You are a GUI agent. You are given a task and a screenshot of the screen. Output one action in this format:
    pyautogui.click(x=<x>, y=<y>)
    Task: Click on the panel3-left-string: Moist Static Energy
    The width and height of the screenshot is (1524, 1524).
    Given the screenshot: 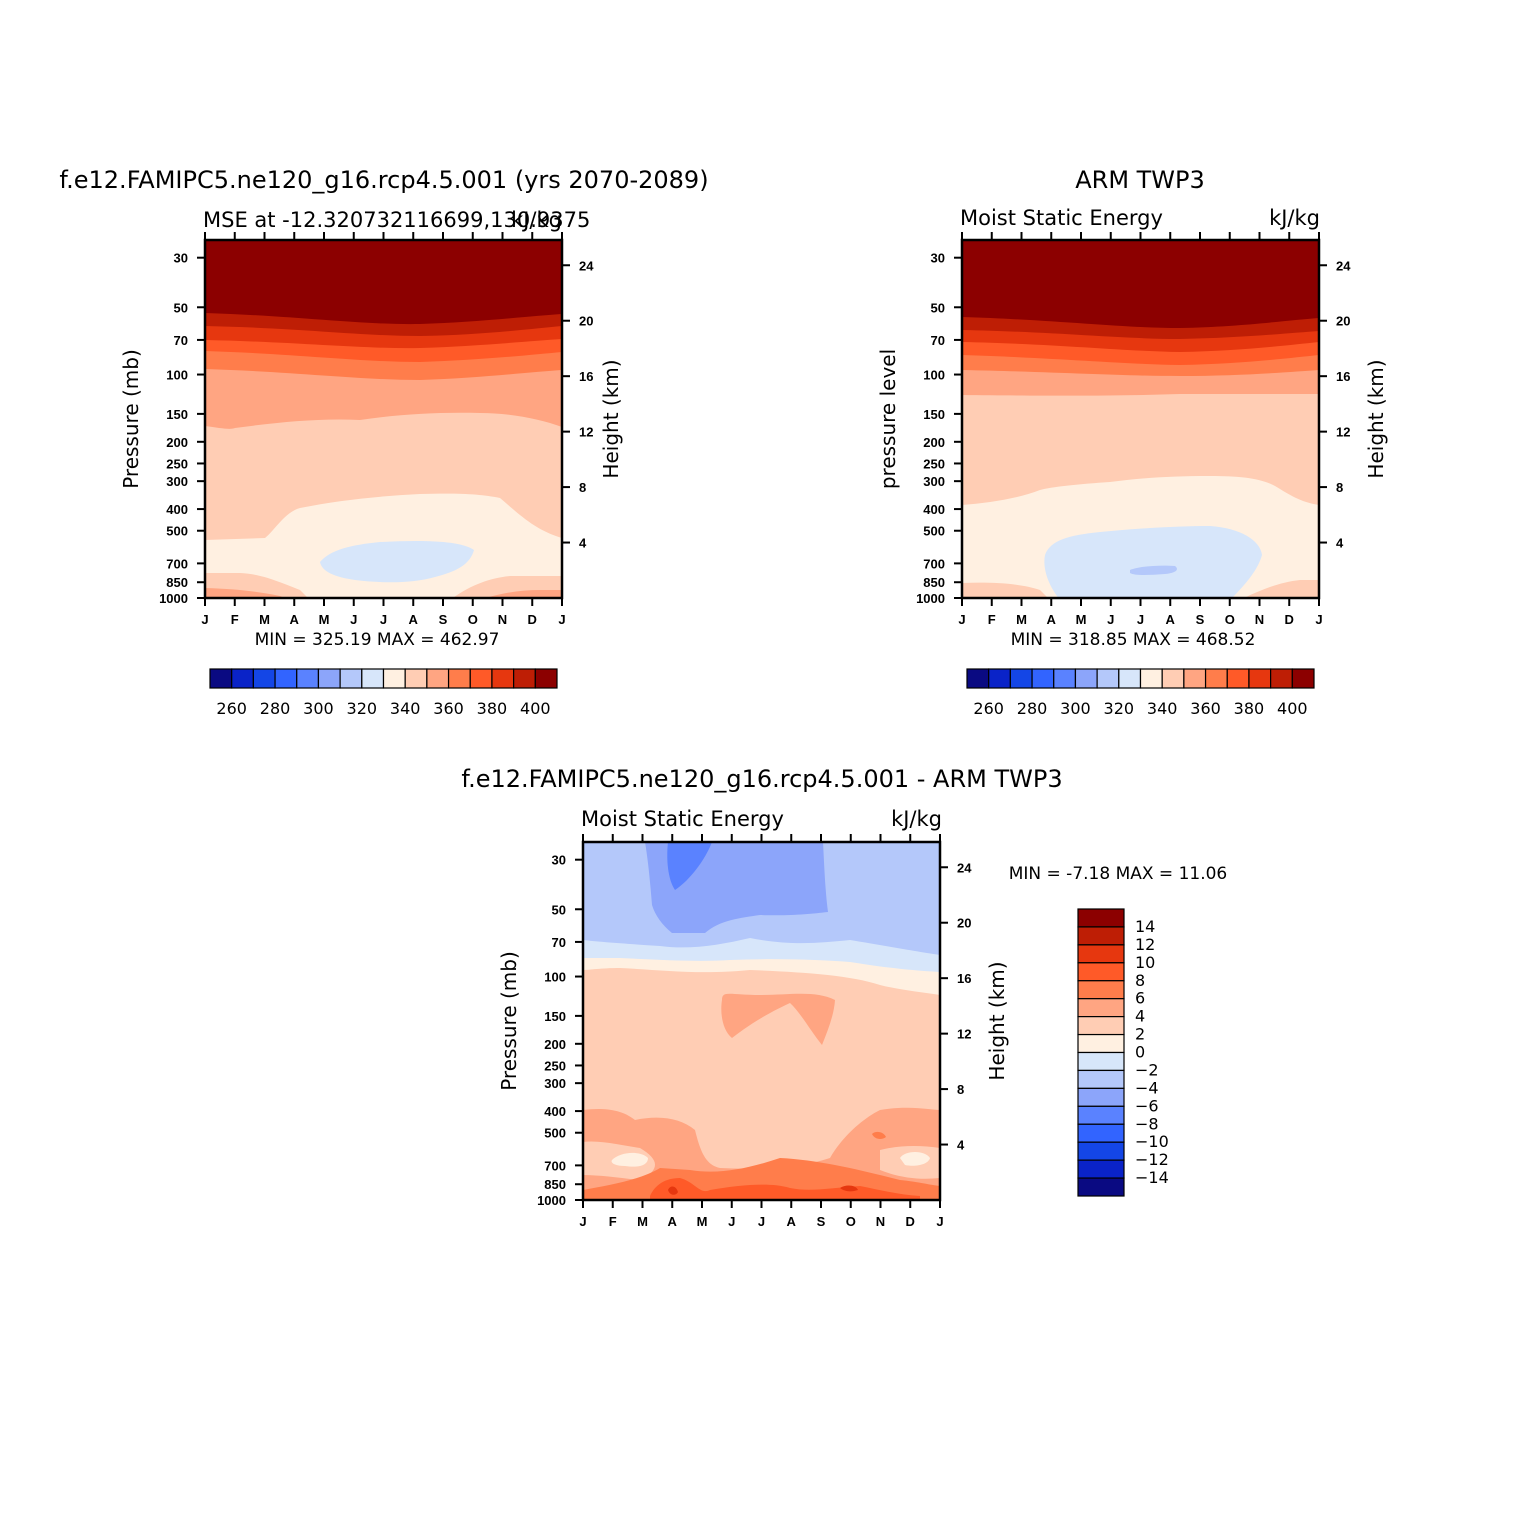 What is the action you would take?
    pyautogui.click(x=682, y=819)
    